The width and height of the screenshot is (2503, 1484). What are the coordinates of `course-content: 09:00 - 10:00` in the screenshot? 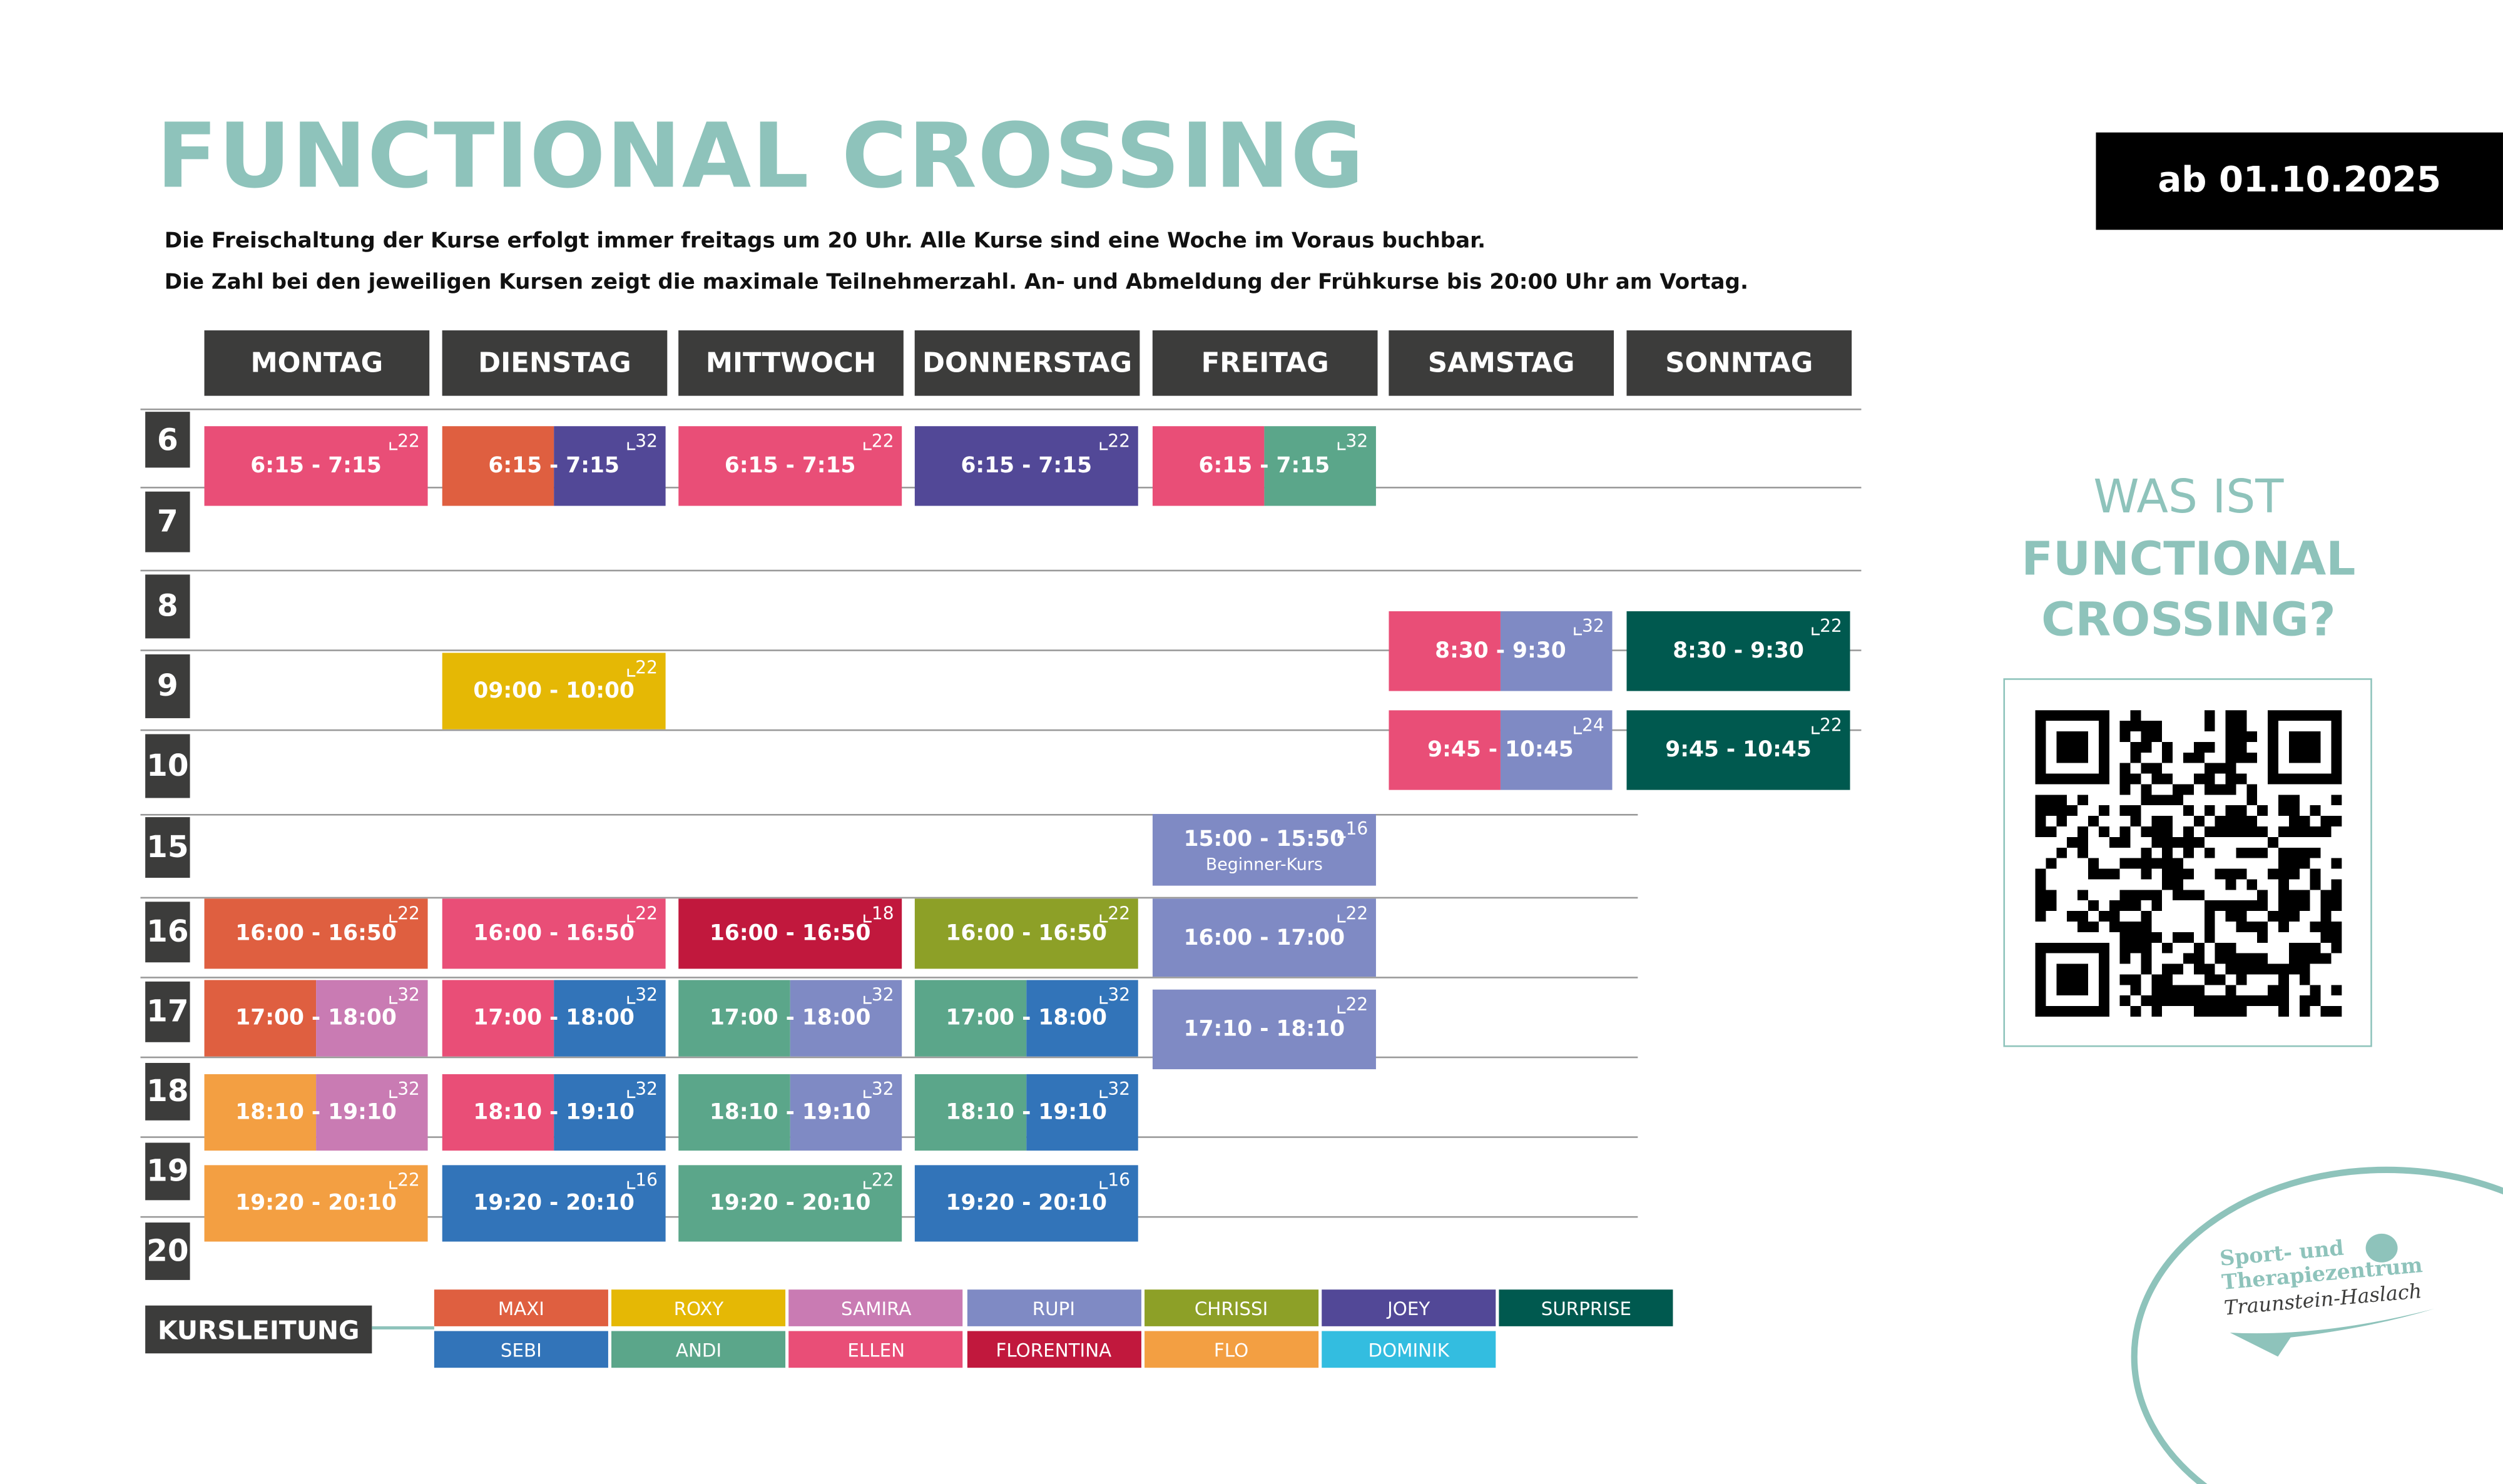 It's located at (554, 691).